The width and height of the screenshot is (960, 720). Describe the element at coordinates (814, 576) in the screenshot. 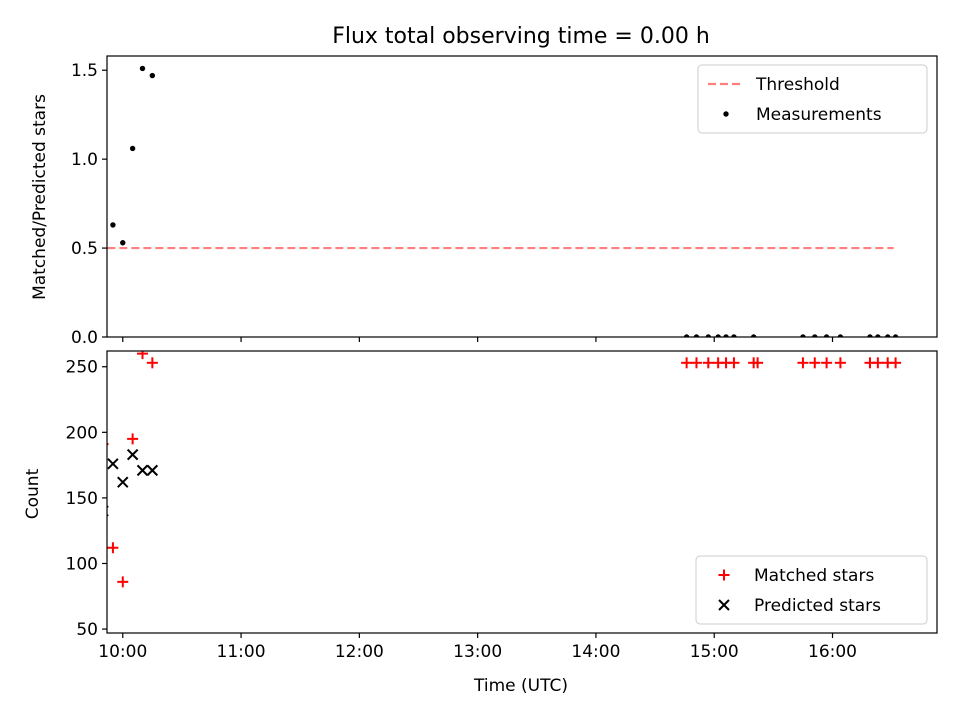

I see `legend-label: Matched stars` at that location.